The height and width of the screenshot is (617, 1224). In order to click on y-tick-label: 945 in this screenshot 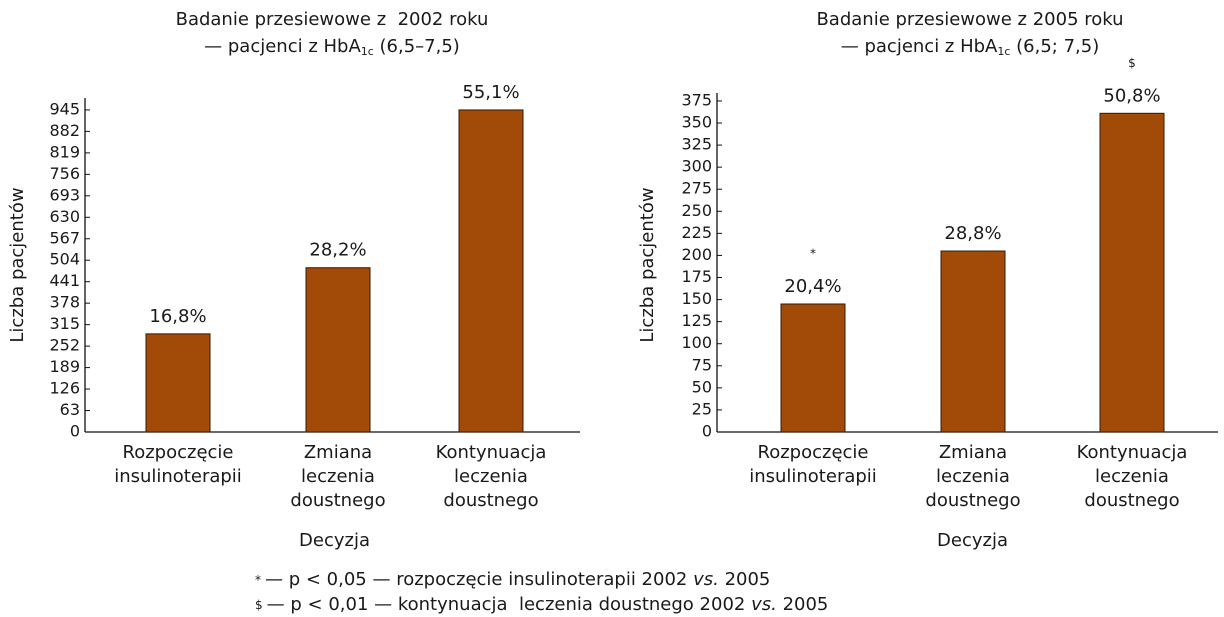, I will do `click(64, 108)`.